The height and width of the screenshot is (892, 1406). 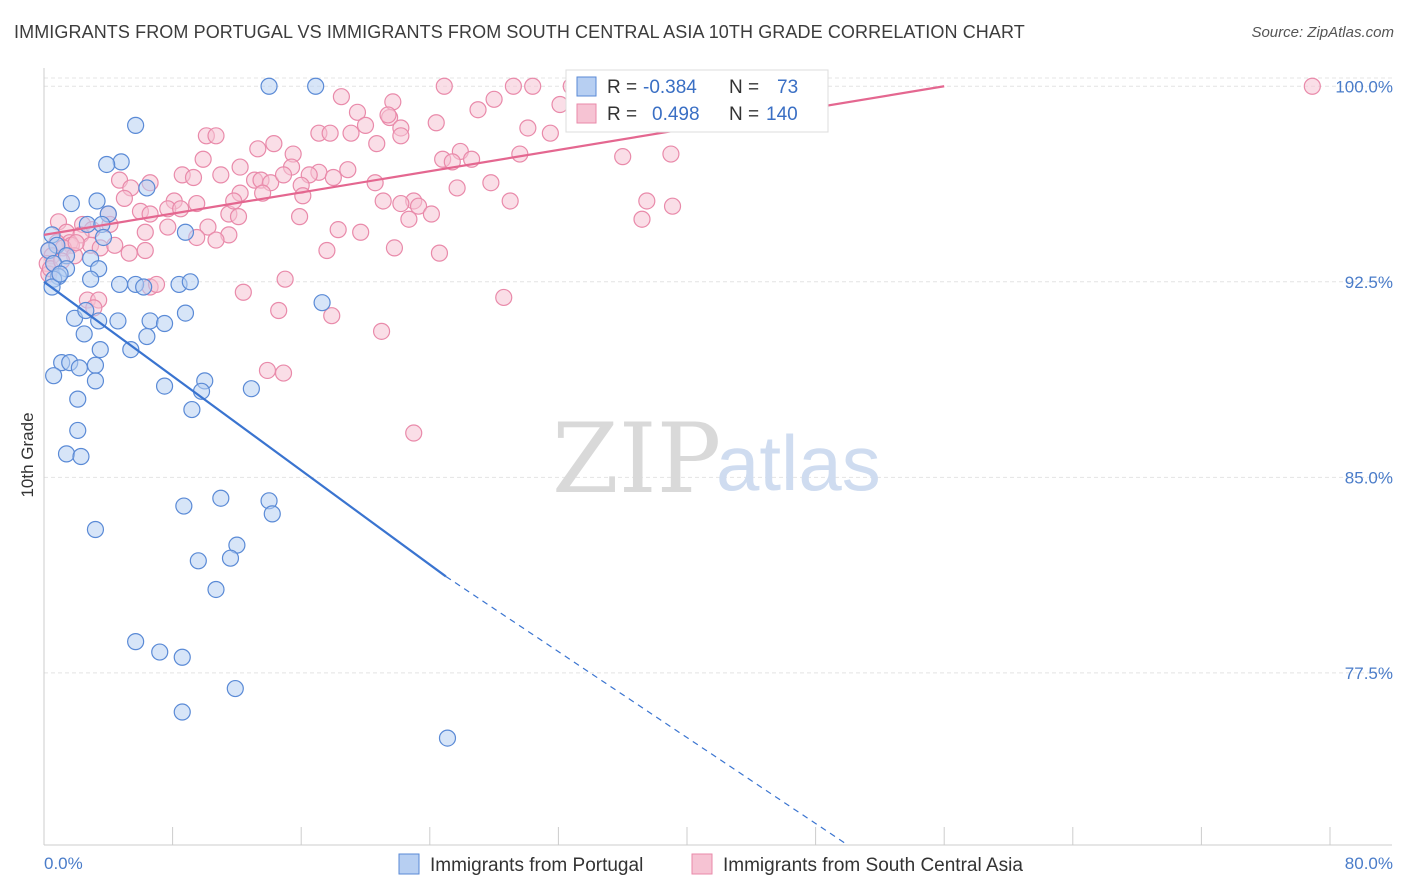 I want to click on legend-swatch-south-central-asia, so click(x=586, y=113).